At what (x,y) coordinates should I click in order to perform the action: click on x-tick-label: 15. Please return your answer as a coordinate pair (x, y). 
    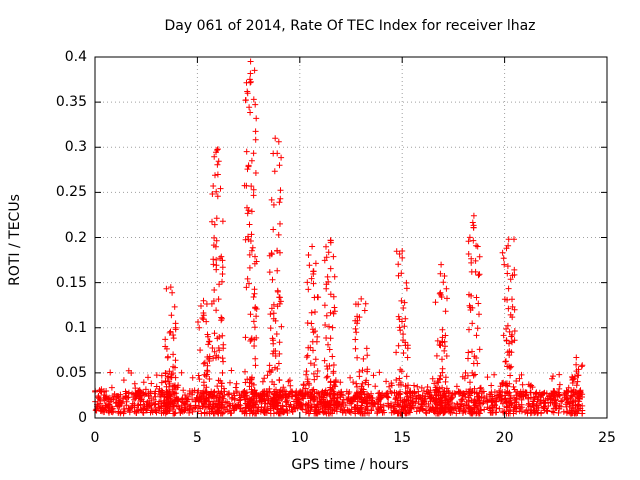
    Looking at the image, I should click on (402, 438).